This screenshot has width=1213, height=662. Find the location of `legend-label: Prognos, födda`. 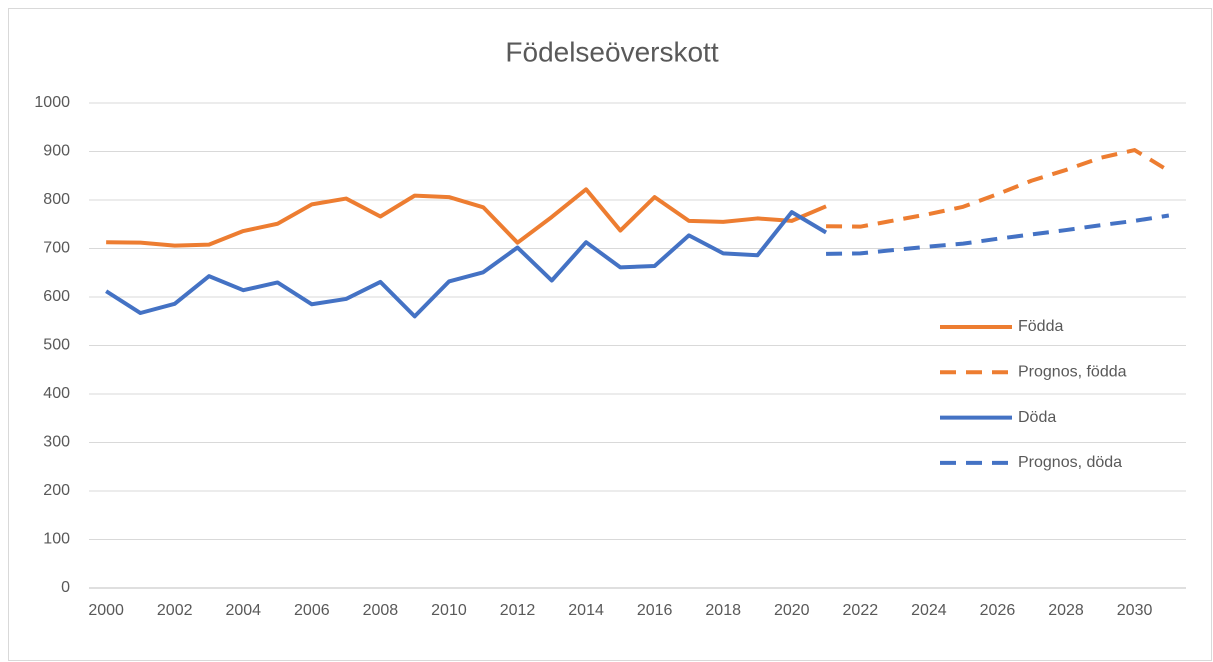

legend-label: Prognos, födda is located at coordinates (1072, 372).